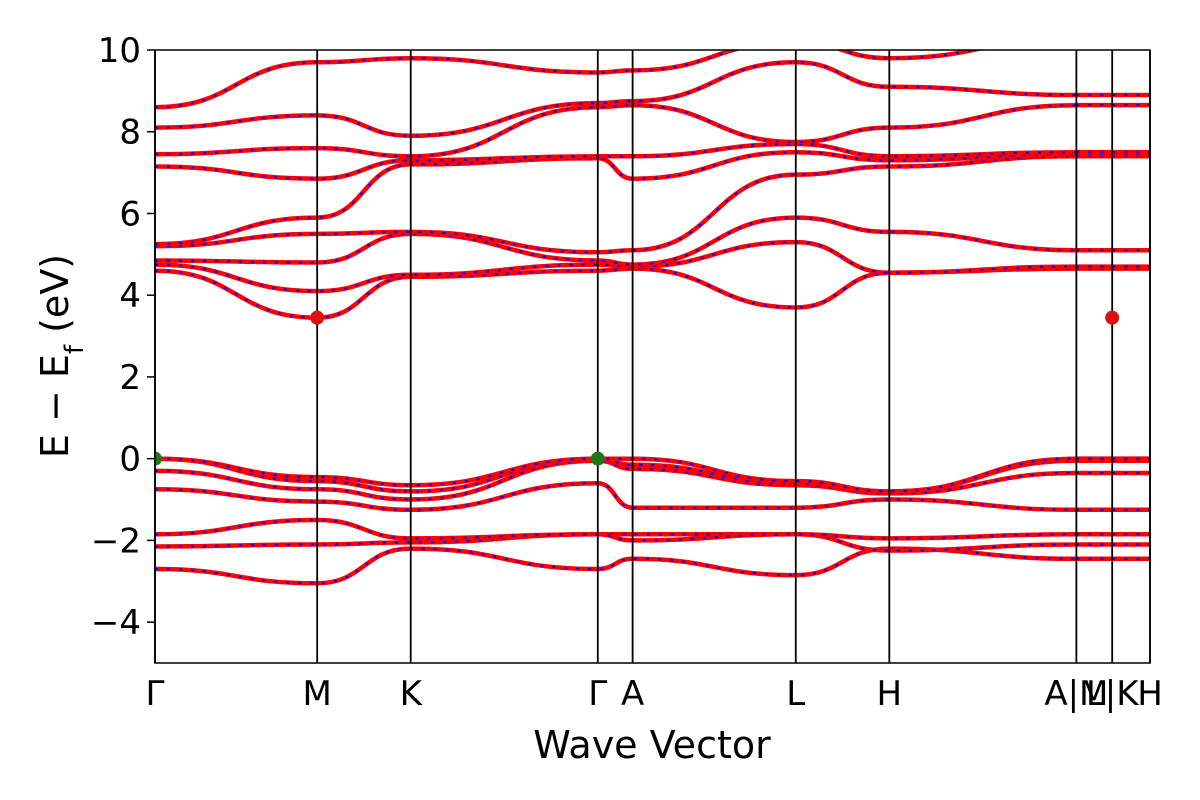  I want to click on y-tick-label-6: 8, so click(130, 133).